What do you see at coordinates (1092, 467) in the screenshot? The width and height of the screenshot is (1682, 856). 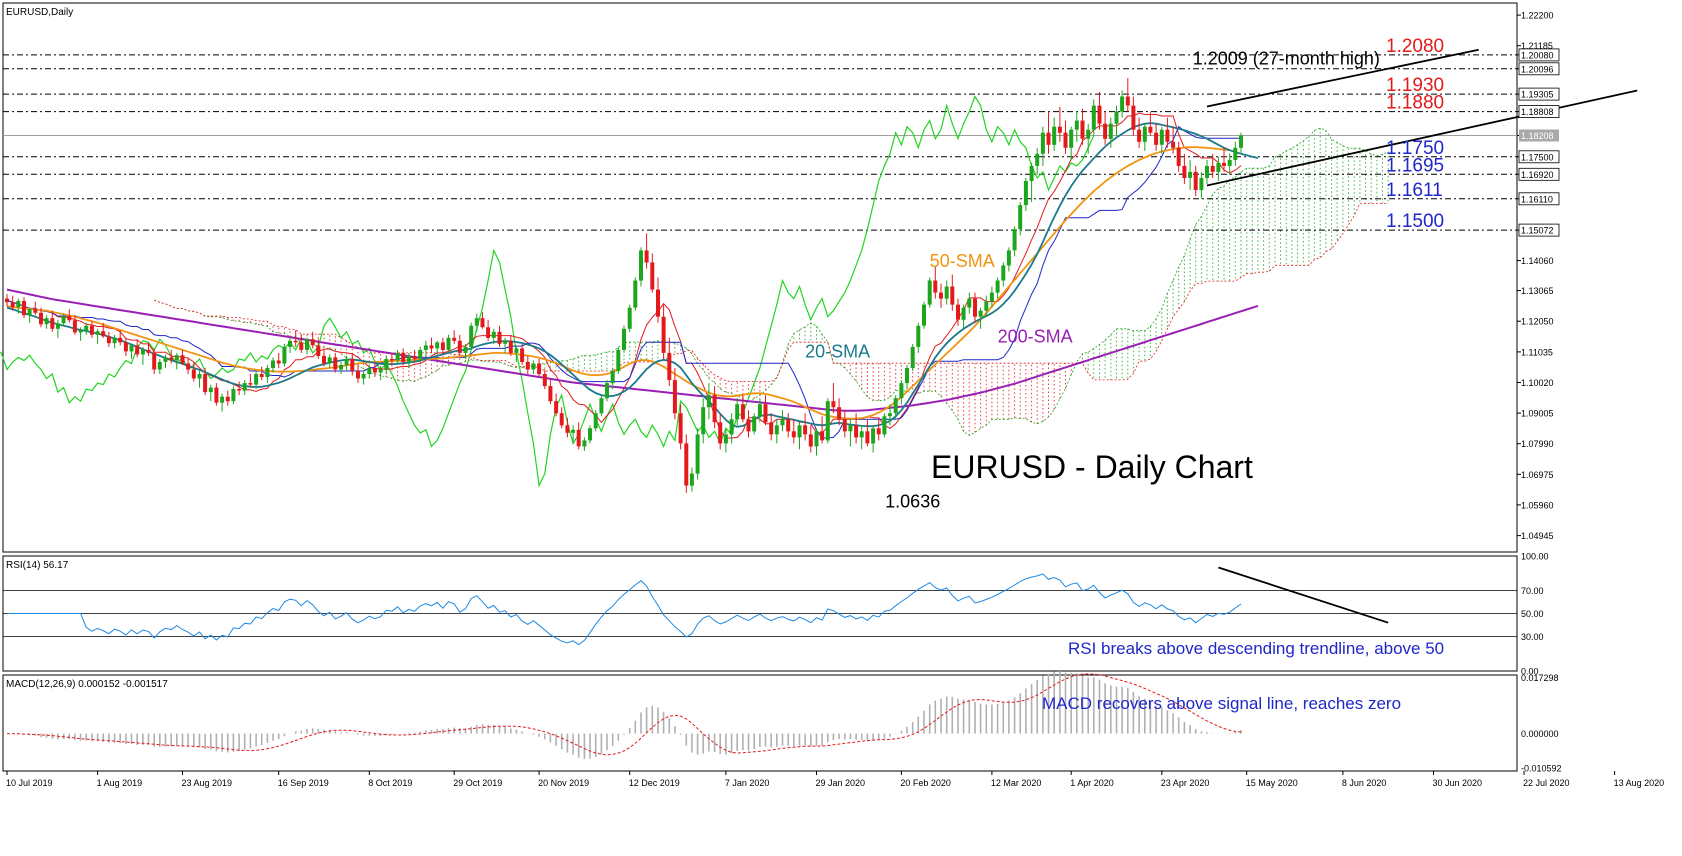 I see `chart-title: EURUSD - Daily Chart` at bounding box center [1092, 467].